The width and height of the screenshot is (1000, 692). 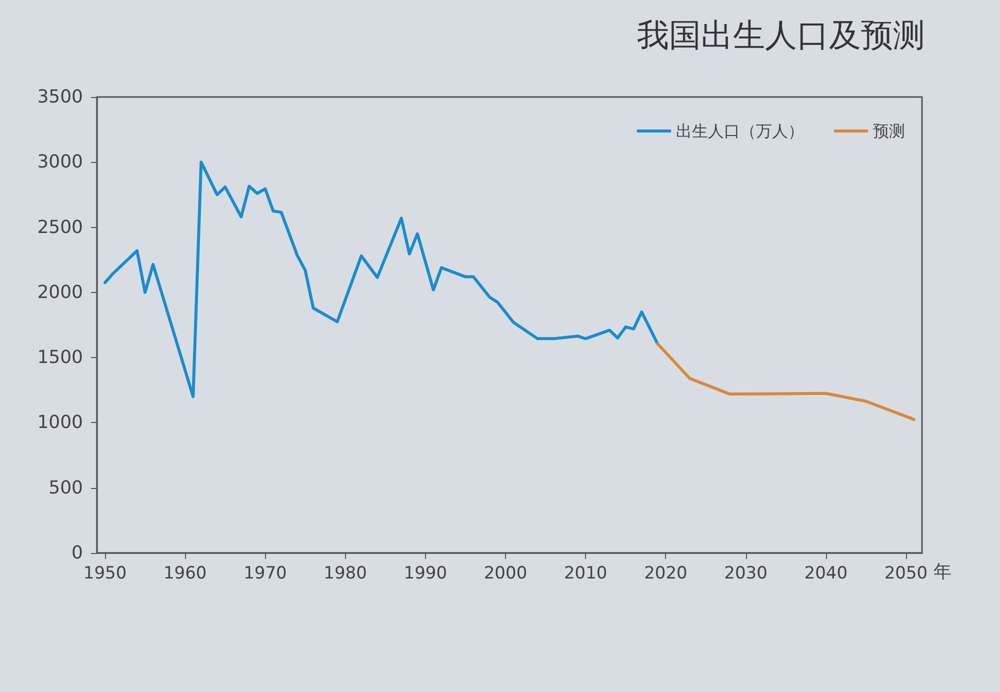 I want to click on y-tick-label: 0, so click(x=77, y=553).